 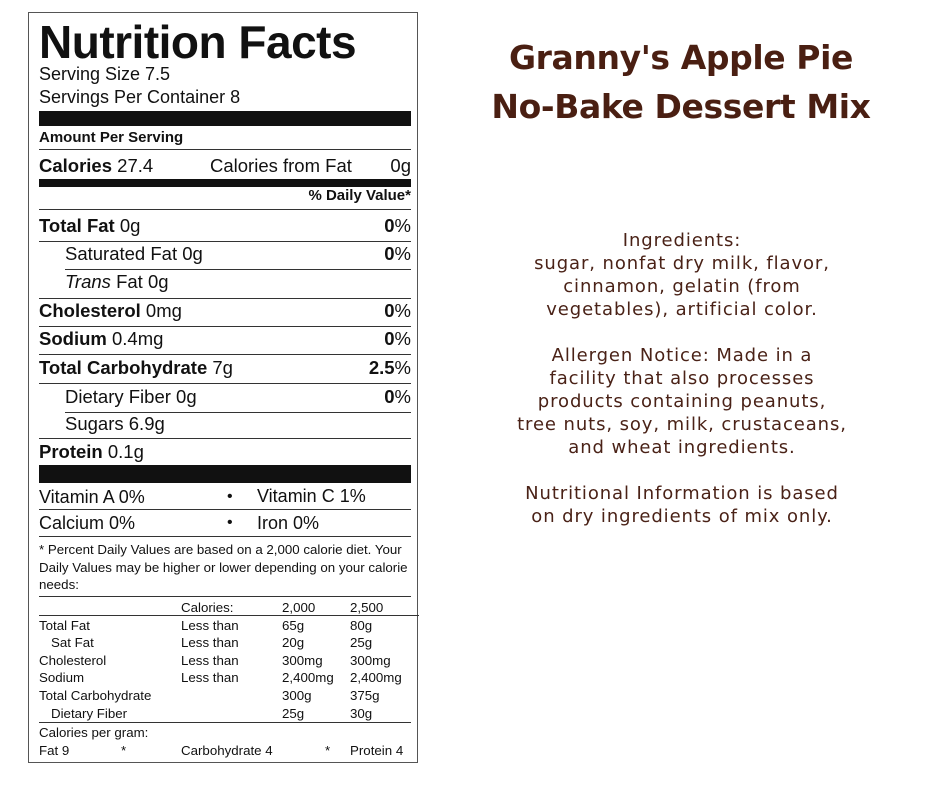 I want to click on cpg-protein: Protein 4, so click(x=377, y=750).